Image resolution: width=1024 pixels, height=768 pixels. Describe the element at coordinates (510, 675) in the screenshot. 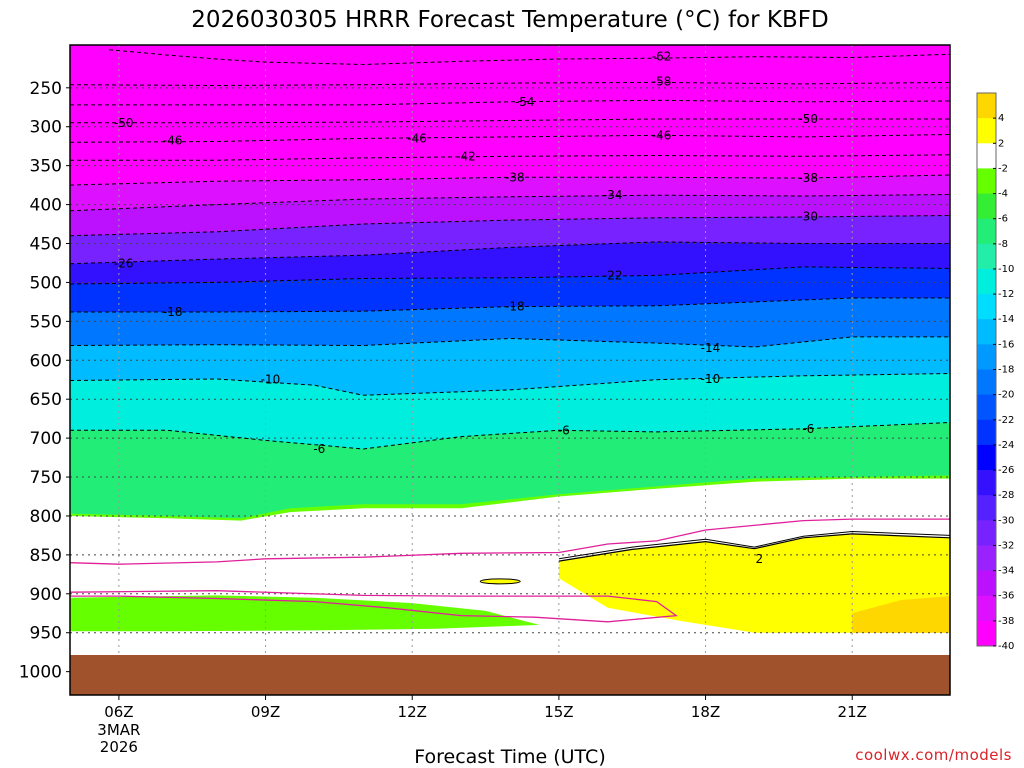

I see `ground-below-surface` at that location.